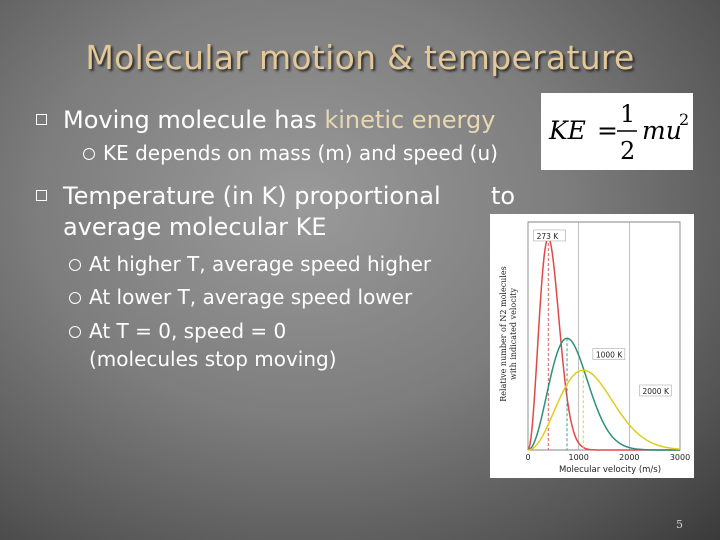  Describe the element at coordinates (610, 470) in the screenshot. I see `x-axis-label: Molecular velocity (m/s)` at that location.